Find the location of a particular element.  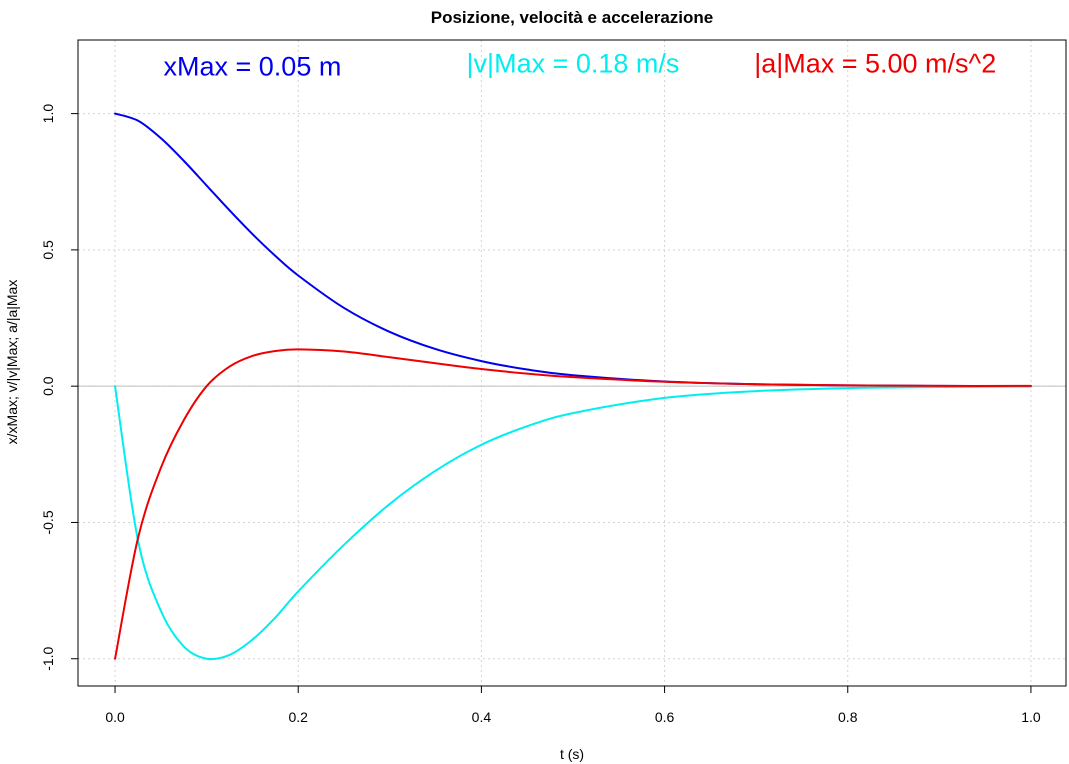

x-tick-label-4: 0.8 is located at coordinates (848, 717).